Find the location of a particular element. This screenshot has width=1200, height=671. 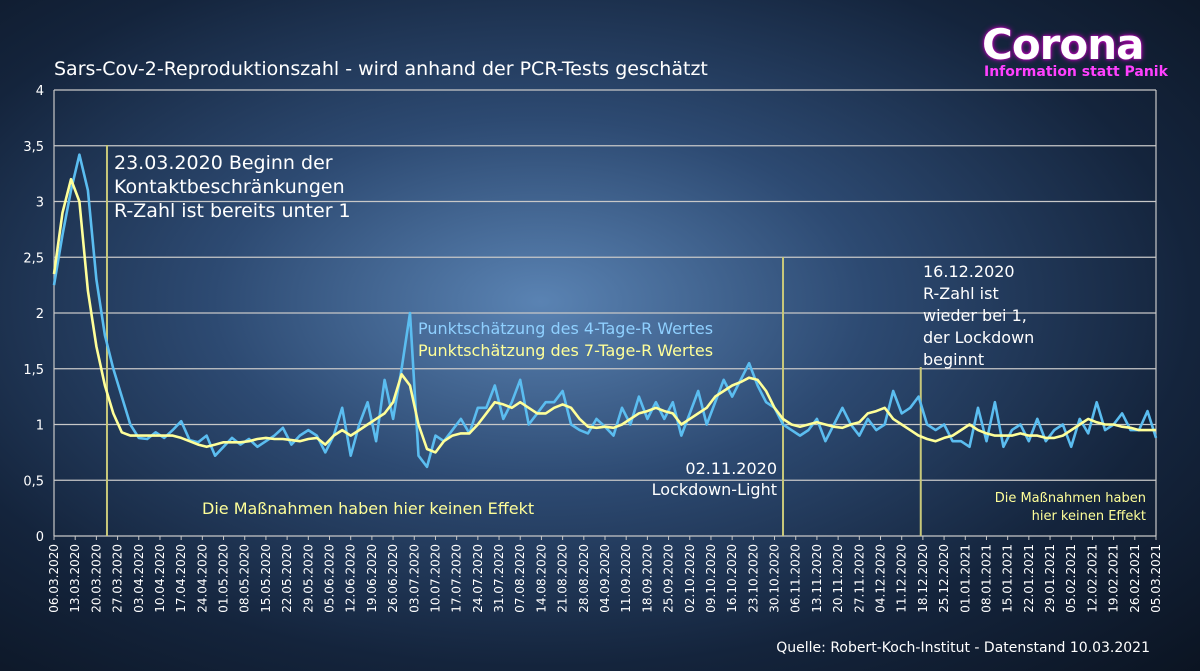

x-tick-label: 04.12.2020 is located at coordinates (881, 578).